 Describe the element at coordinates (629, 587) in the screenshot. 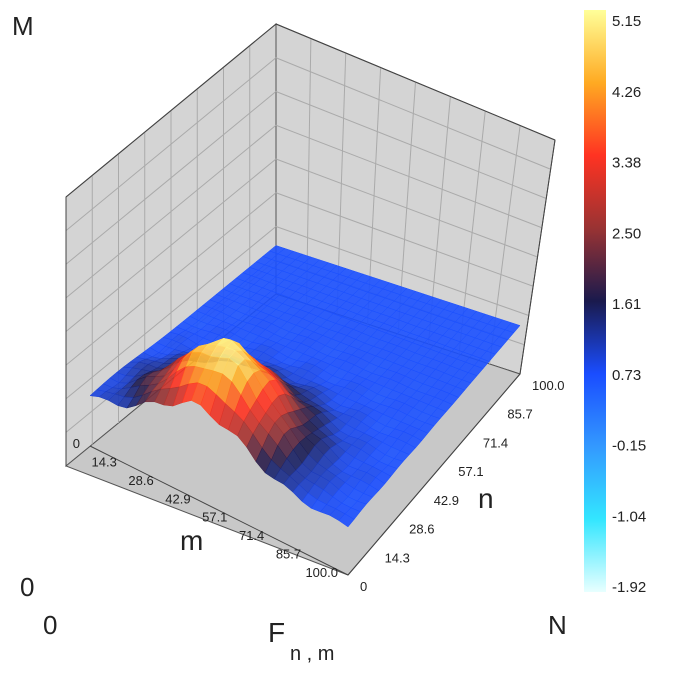

I see `colorbar-tick-label: -1.92` at that location.